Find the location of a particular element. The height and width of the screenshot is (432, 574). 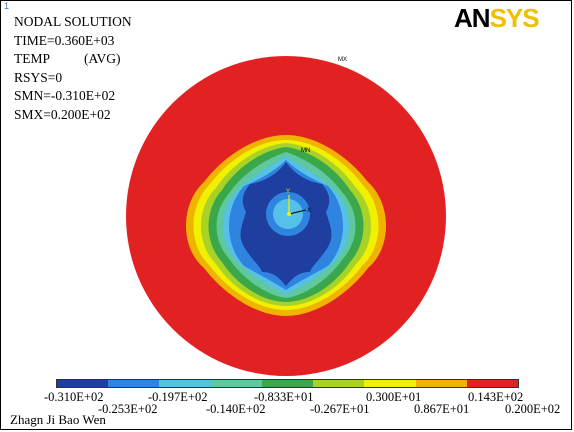

logo-part-an: AN is located at coordinates (472, 18).